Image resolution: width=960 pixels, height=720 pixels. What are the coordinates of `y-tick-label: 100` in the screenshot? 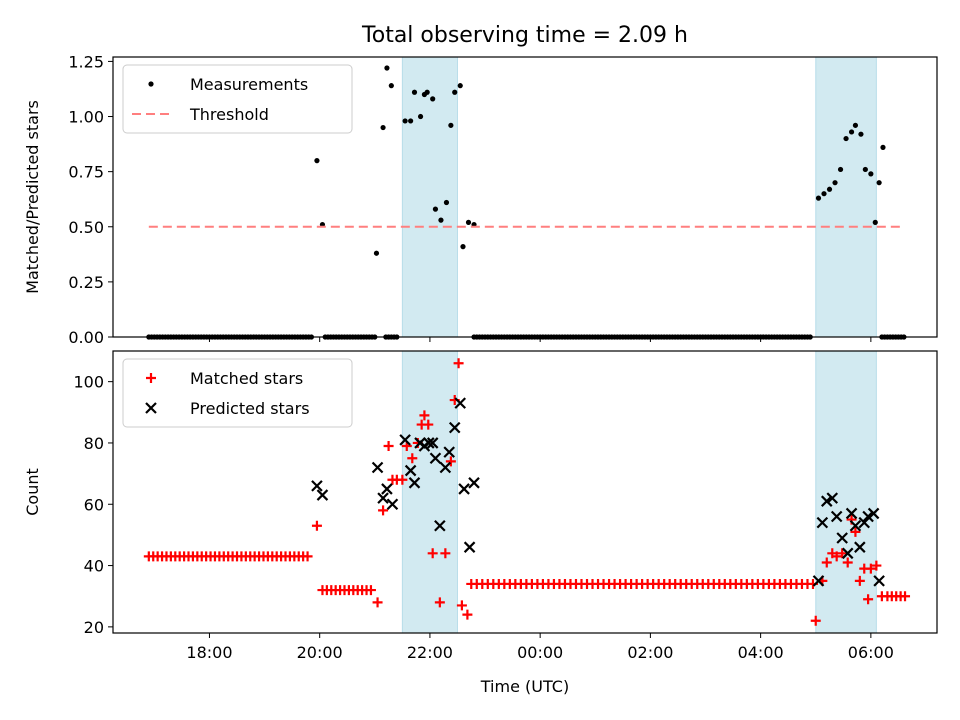 It's located at (88, 382).